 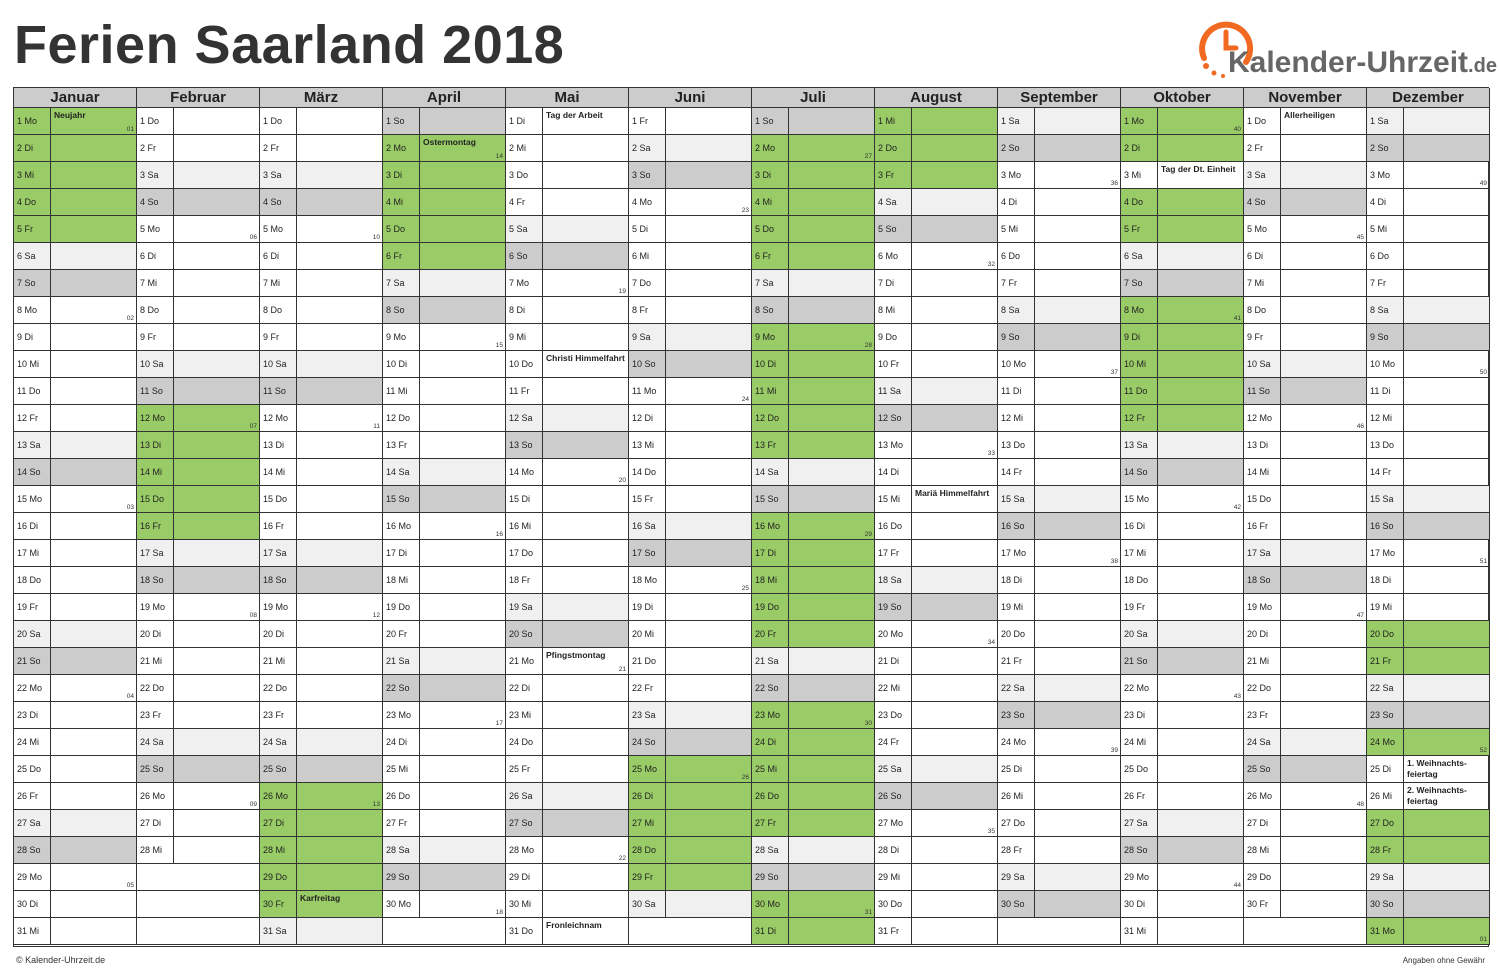 What do you see at coordinates (1237, 696) in the screenshot?
I see `week-number: 43` at bounding box center [1237, 696].